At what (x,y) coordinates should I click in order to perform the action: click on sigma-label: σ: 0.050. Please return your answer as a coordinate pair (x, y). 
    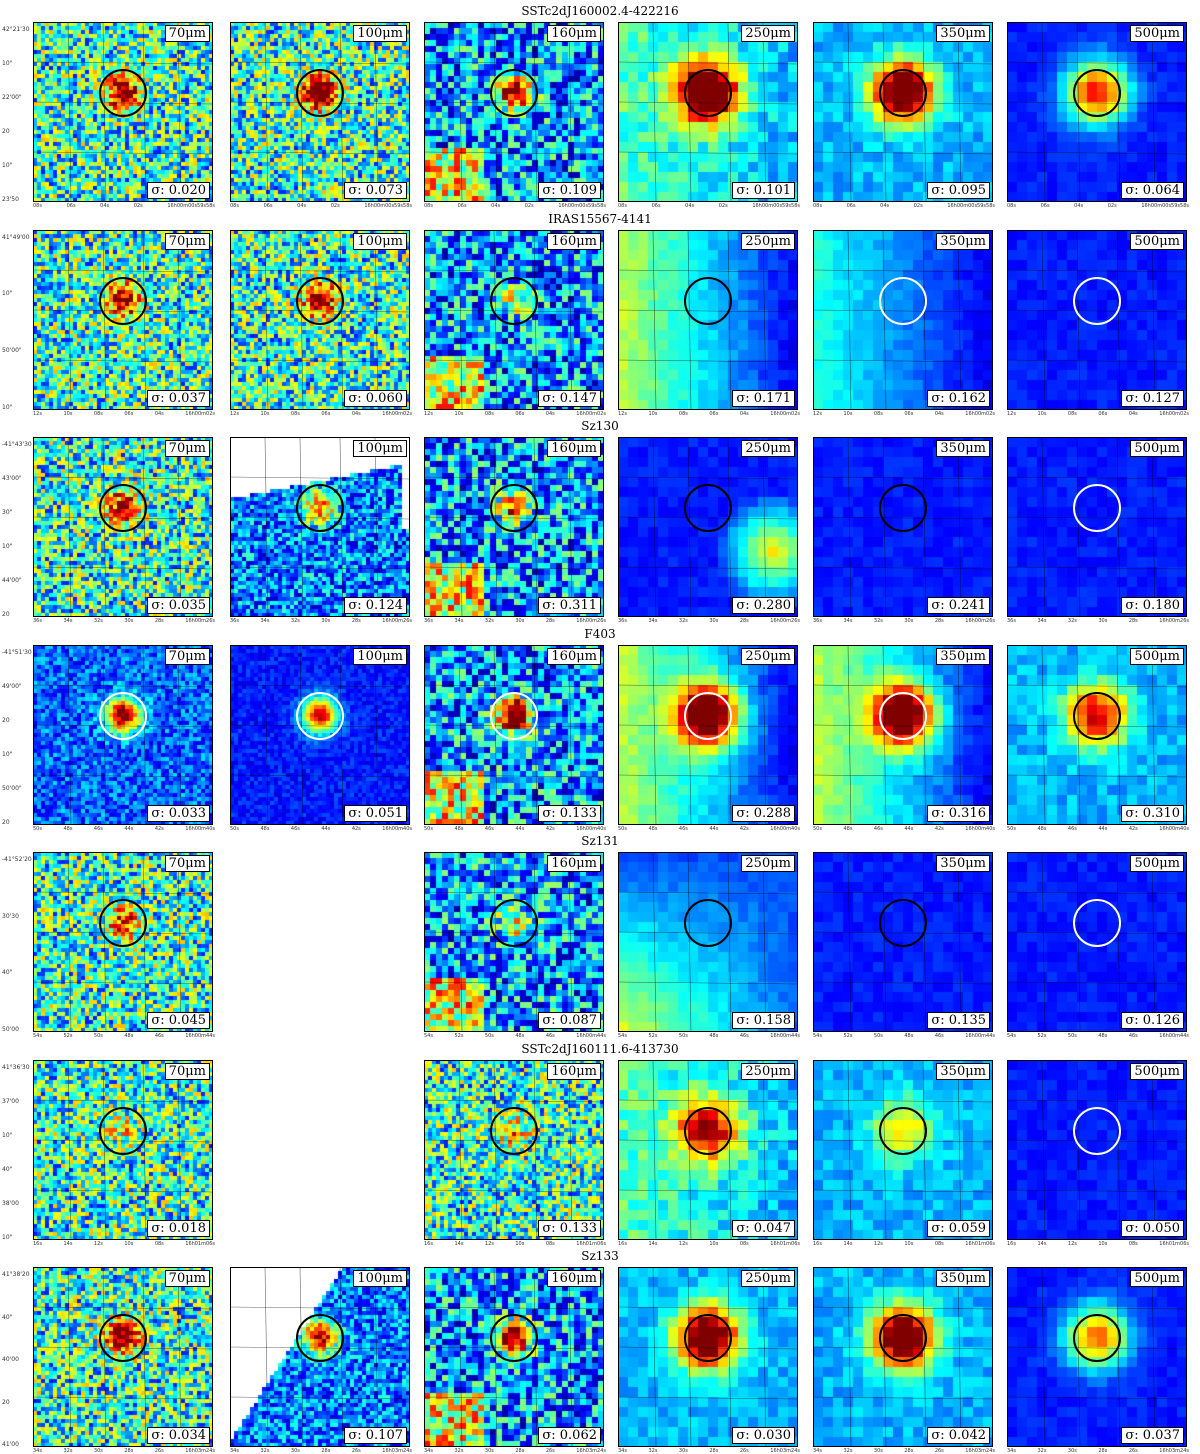
    Looking at the image, I should click on (1152, 1228).